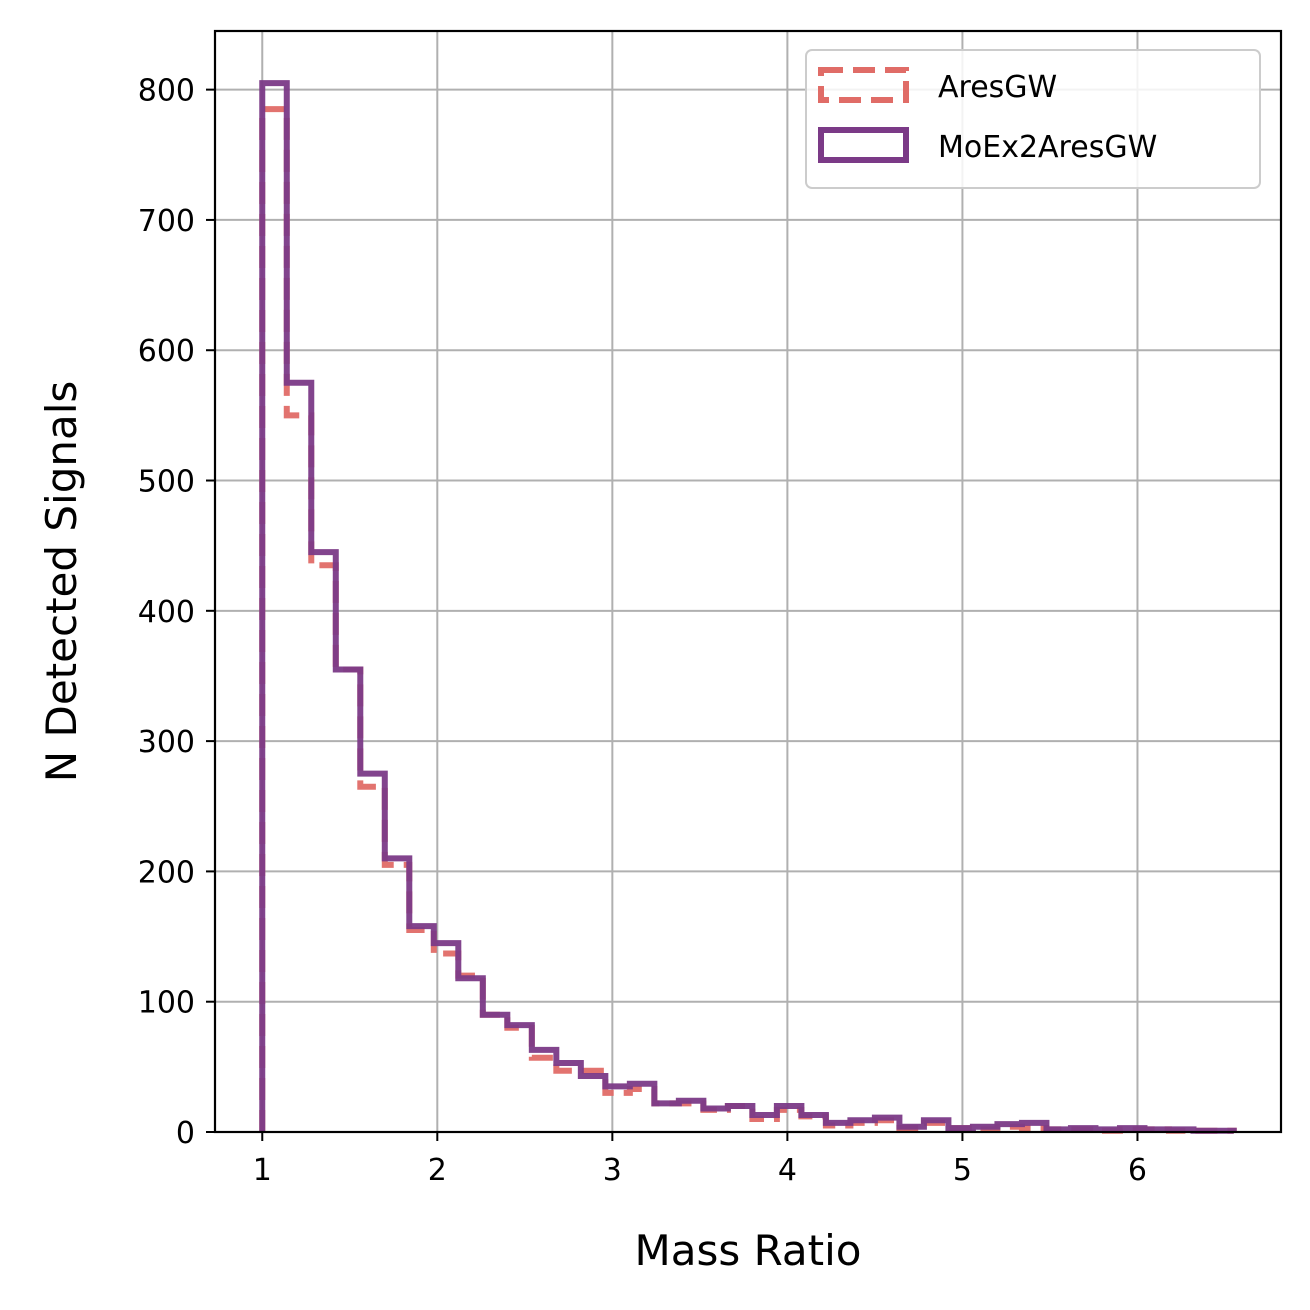 The height and width of the screenshot is (1310, 1310). Describe the element at coordinates (997, 87) in the screenshot. I see `legend-label-0: AresGW` at that location.